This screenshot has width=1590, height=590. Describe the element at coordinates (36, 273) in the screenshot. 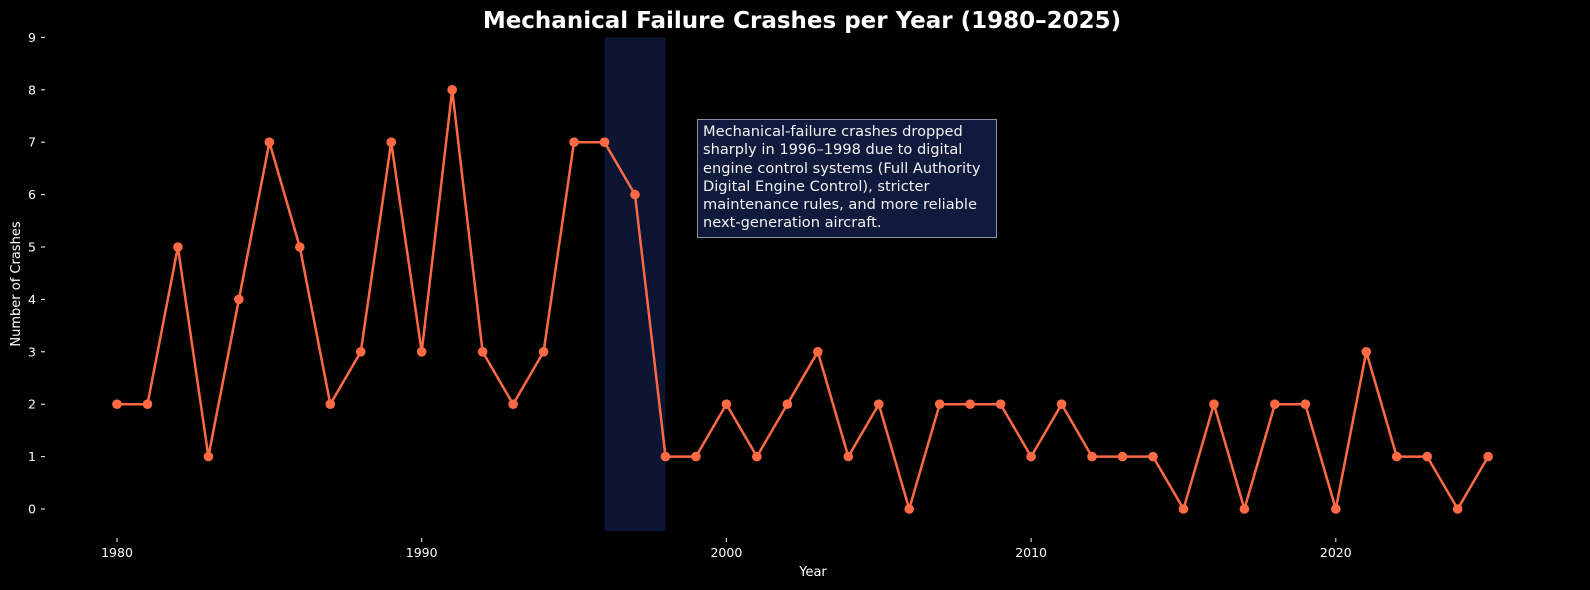

I see `y-axis-ticks: 0 1 2 3 4 5 6 7 8 9` at that location.